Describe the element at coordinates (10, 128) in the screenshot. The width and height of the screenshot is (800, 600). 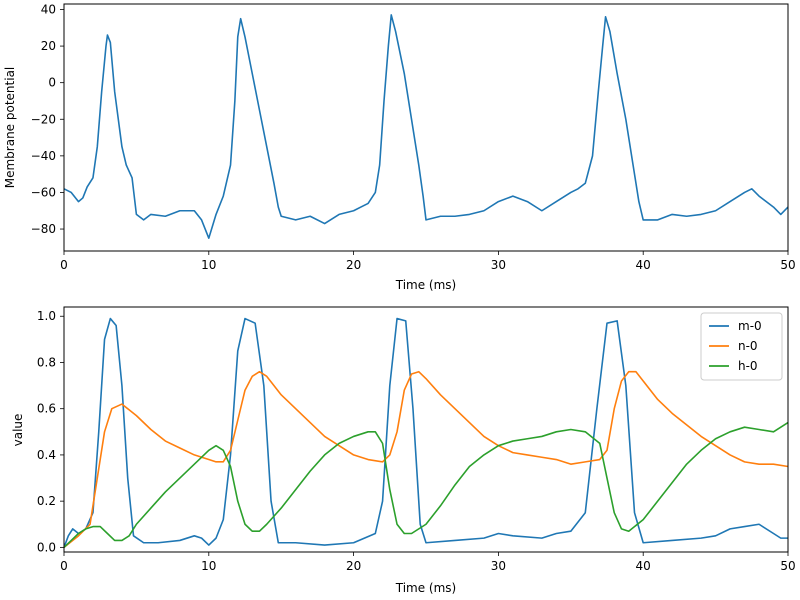
I see `y-axis-label: Membrane potential` at that location.